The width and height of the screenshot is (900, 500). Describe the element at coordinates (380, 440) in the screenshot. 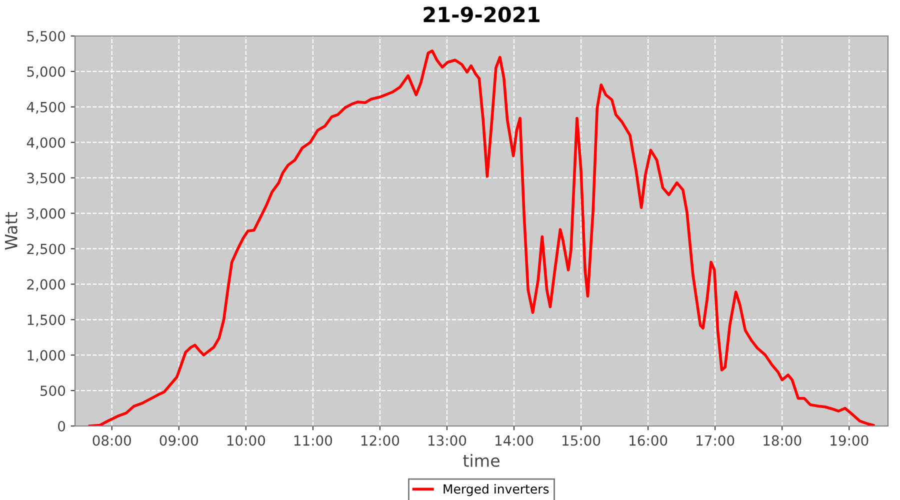

I see `x-tick-label: 12:00` at that location.